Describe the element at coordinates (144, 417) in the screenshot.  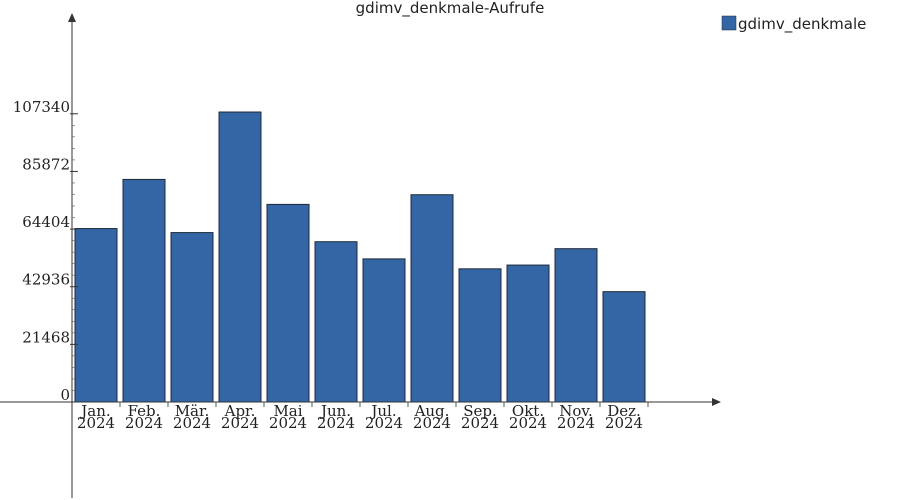
I see `x-tick-label: Feb. 2024` at that location.